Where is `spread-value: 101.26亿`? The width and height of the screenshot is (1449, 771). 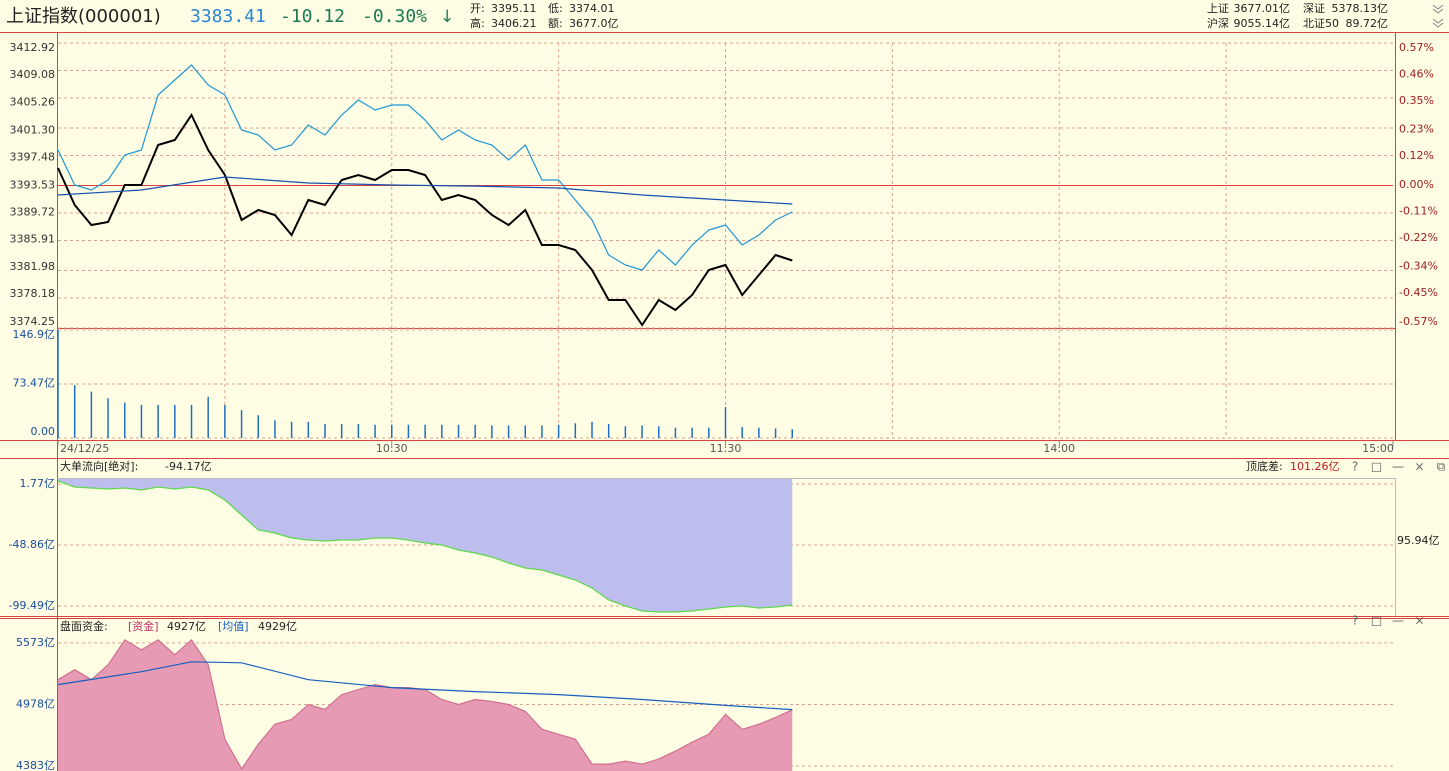 spread-value: 101.26亿 is located at coordinates (1315, 466).